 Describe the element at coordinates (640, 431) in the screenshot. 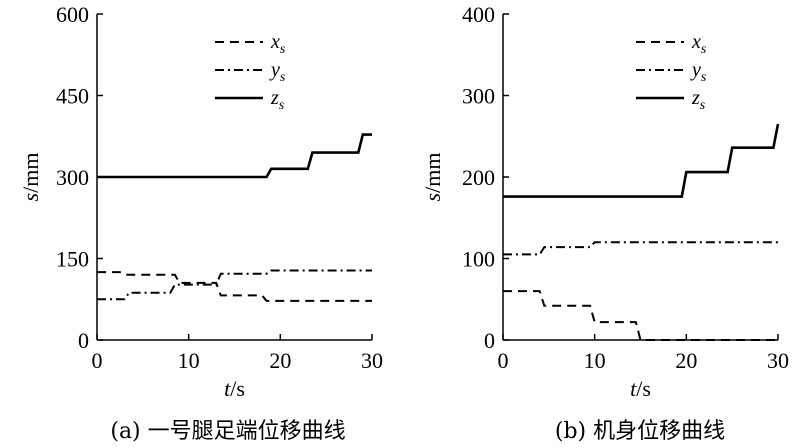

I see `panel-caption: (b) 机身位移曲线` at that location.